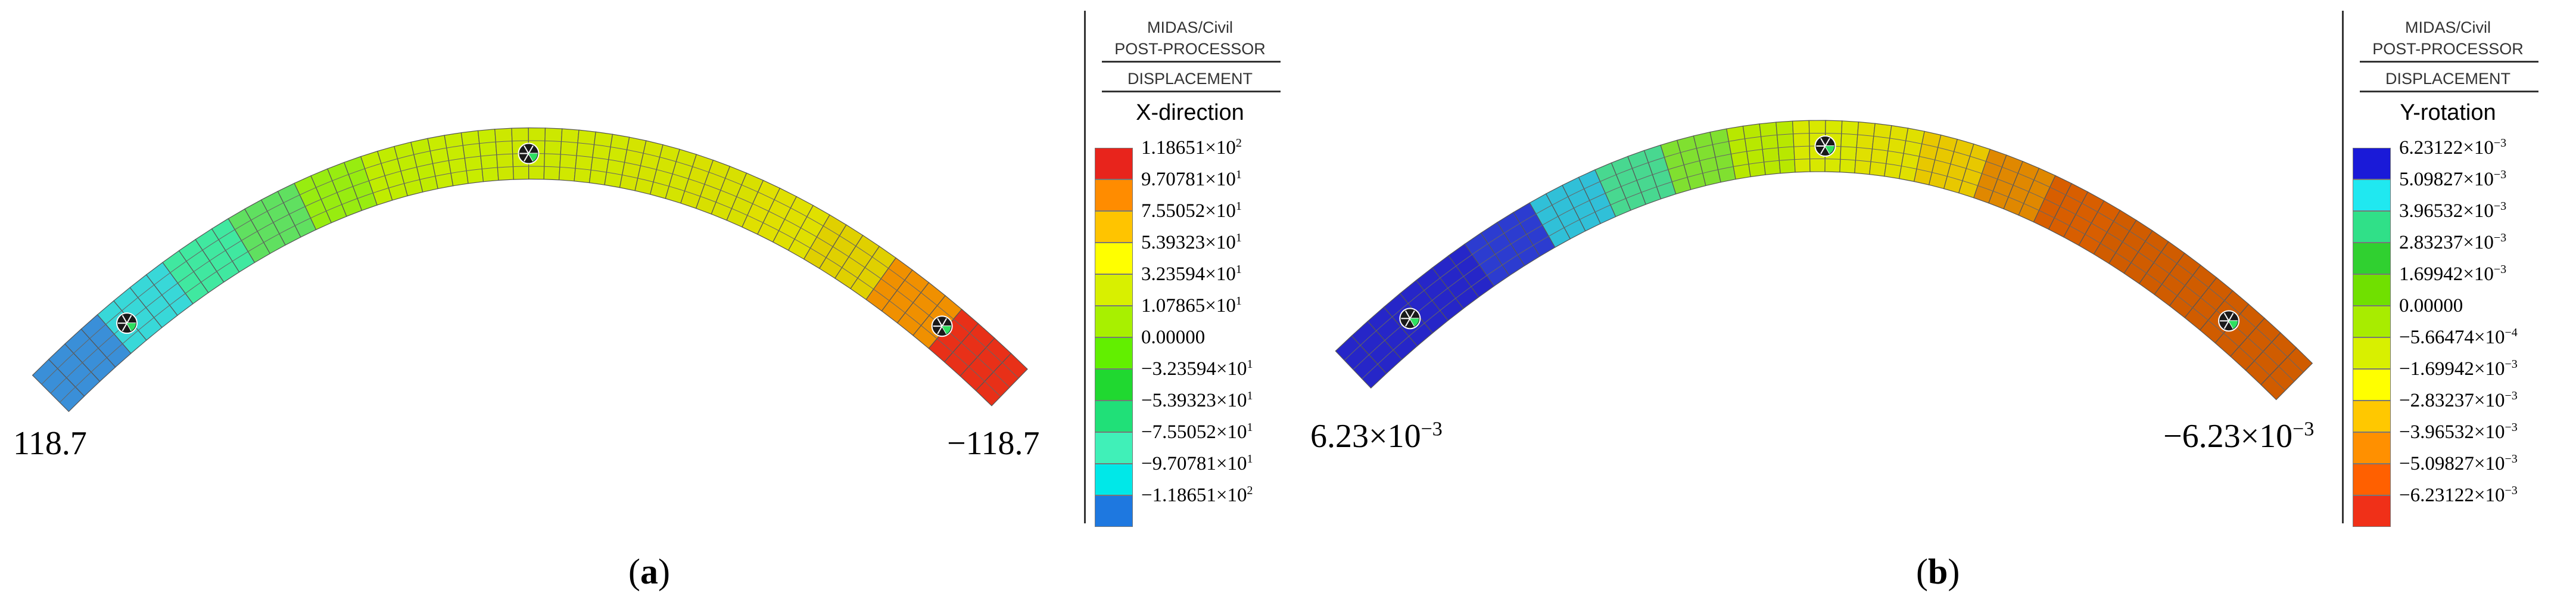  I want to click on legend-tick-label: −6.23122×10⁻³, so click(2458, 495).